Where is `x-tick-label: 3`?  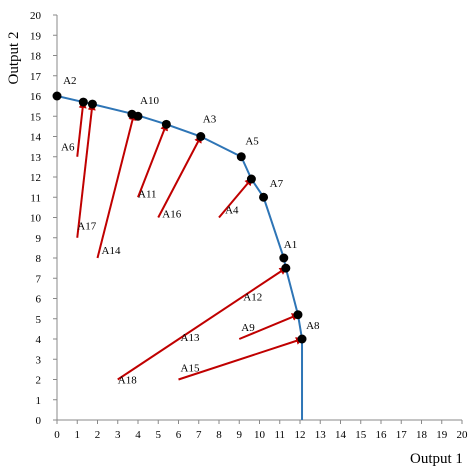 x-tick-label: 3 is located at coordinates (118, 435).